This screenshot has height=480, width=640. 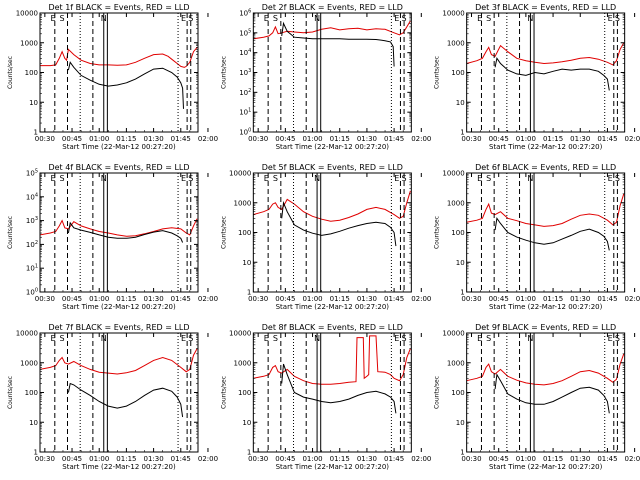 I want to click on panel-title: Det 8f BLACK = Events, RED = LLD, so click(x=332, y=327).